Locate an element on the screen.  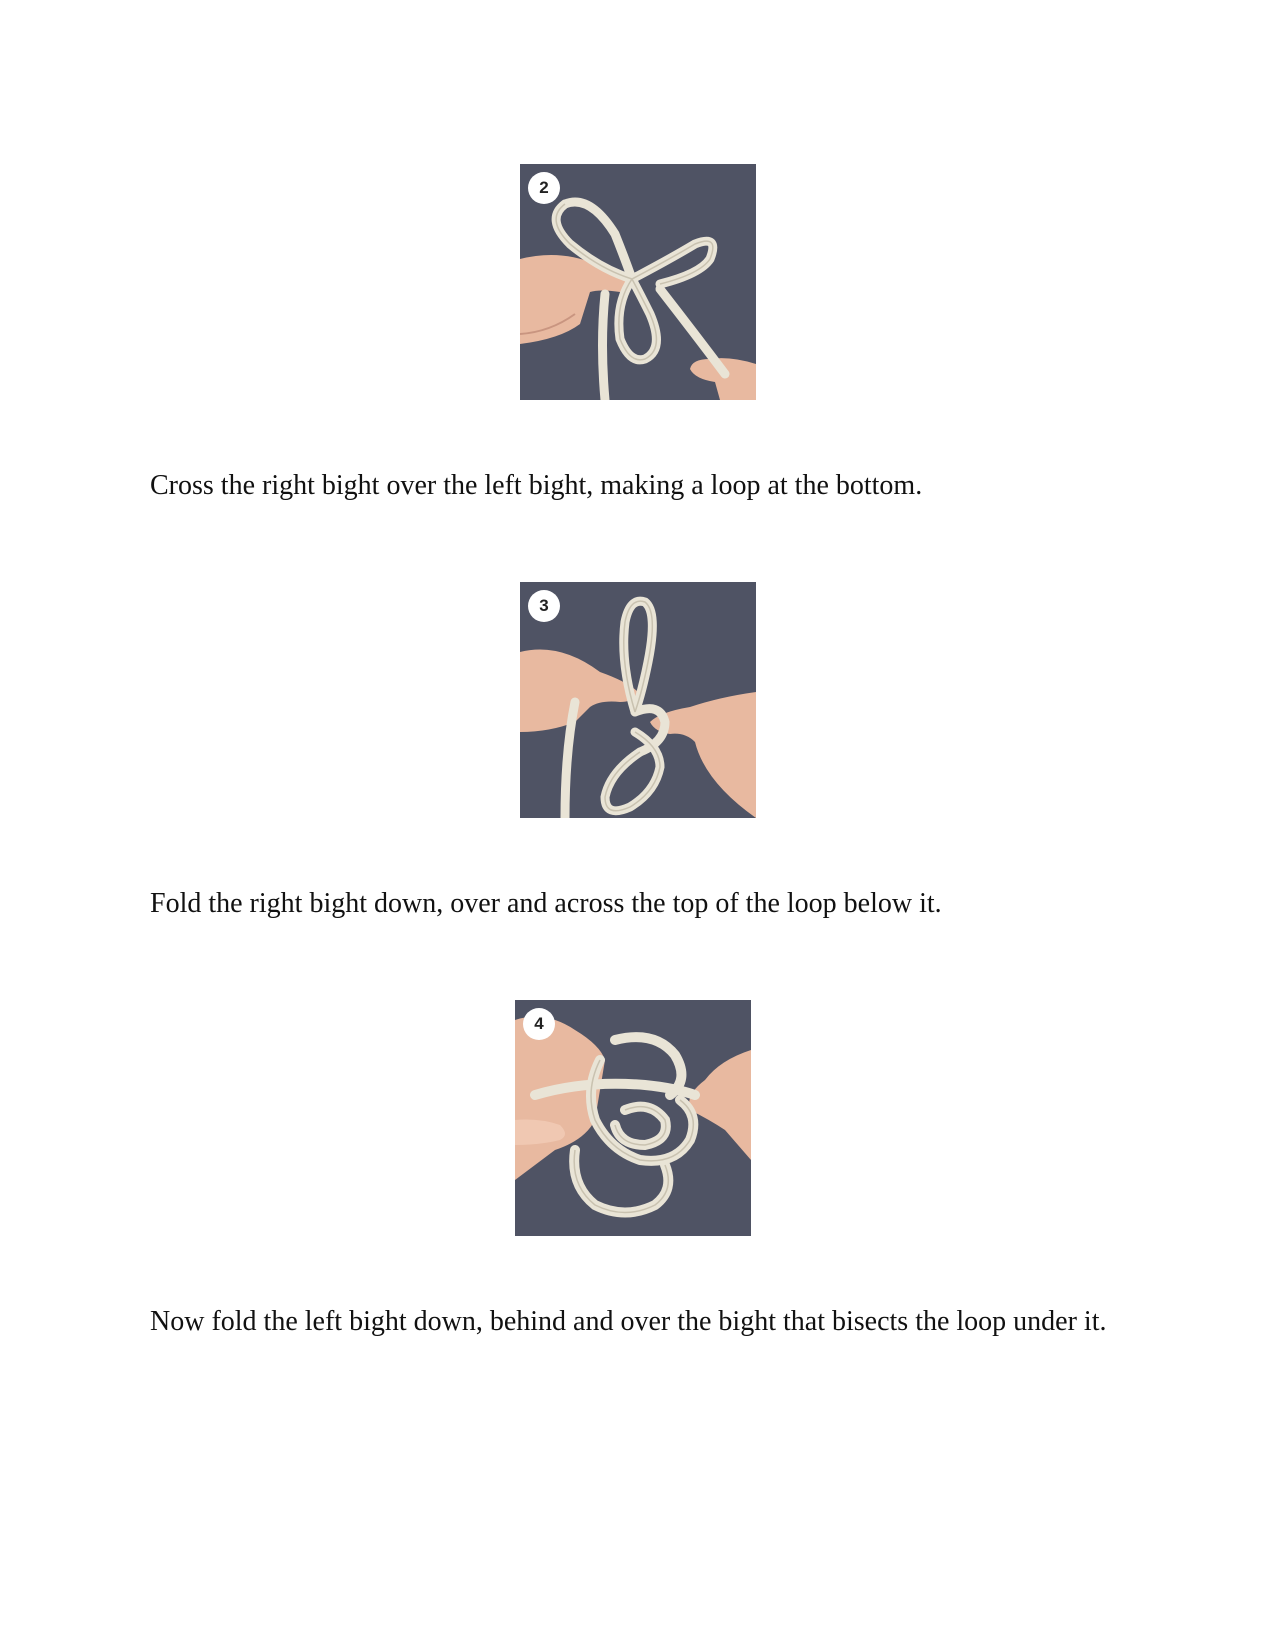
step-4-photo: 4 is located at coordinates (633, 1118).